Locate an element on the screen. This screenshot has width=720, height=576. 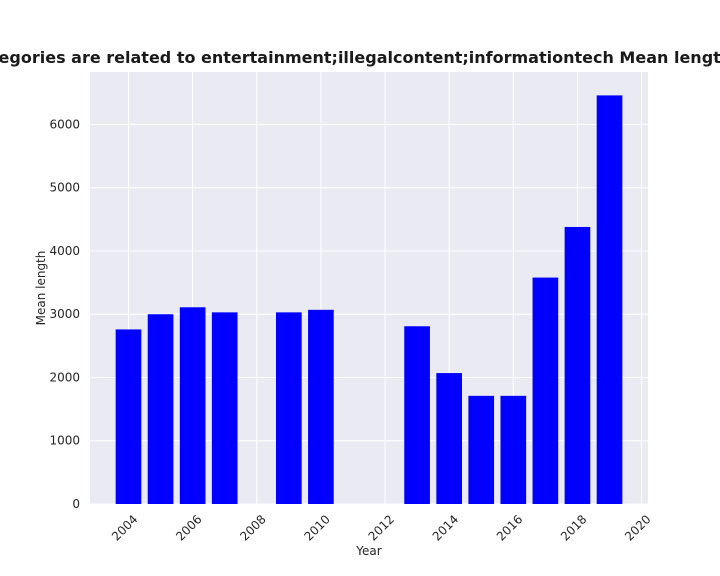
bar-2019 is located at coordinates (609, 299).